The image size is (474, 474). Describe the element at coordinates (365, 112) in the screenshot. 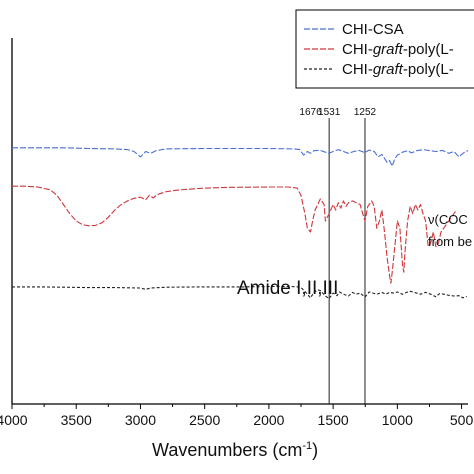

I see `peak-label-1252: 1252` at that location.